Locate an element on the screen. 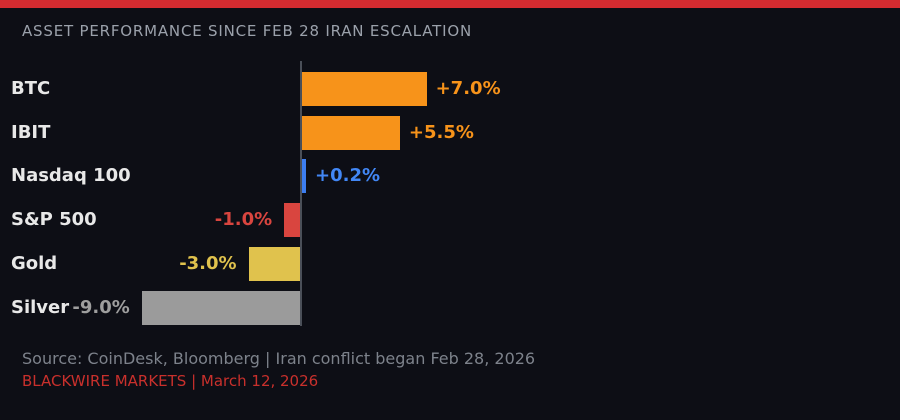 The width and height of the screenshot is (900, 420). bar-row: IBIT +5.5% is located at coordinates (450, 133).